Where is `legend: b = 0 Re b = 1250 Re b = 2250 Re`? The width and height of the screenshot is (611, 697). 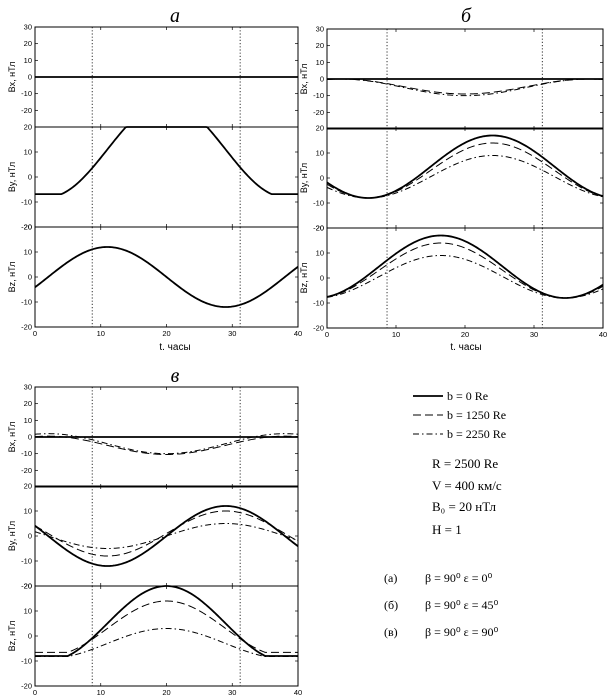 legend: b = 0 Re b = 1250 Re b = 2250 Re is located at coordinates (459, 415).